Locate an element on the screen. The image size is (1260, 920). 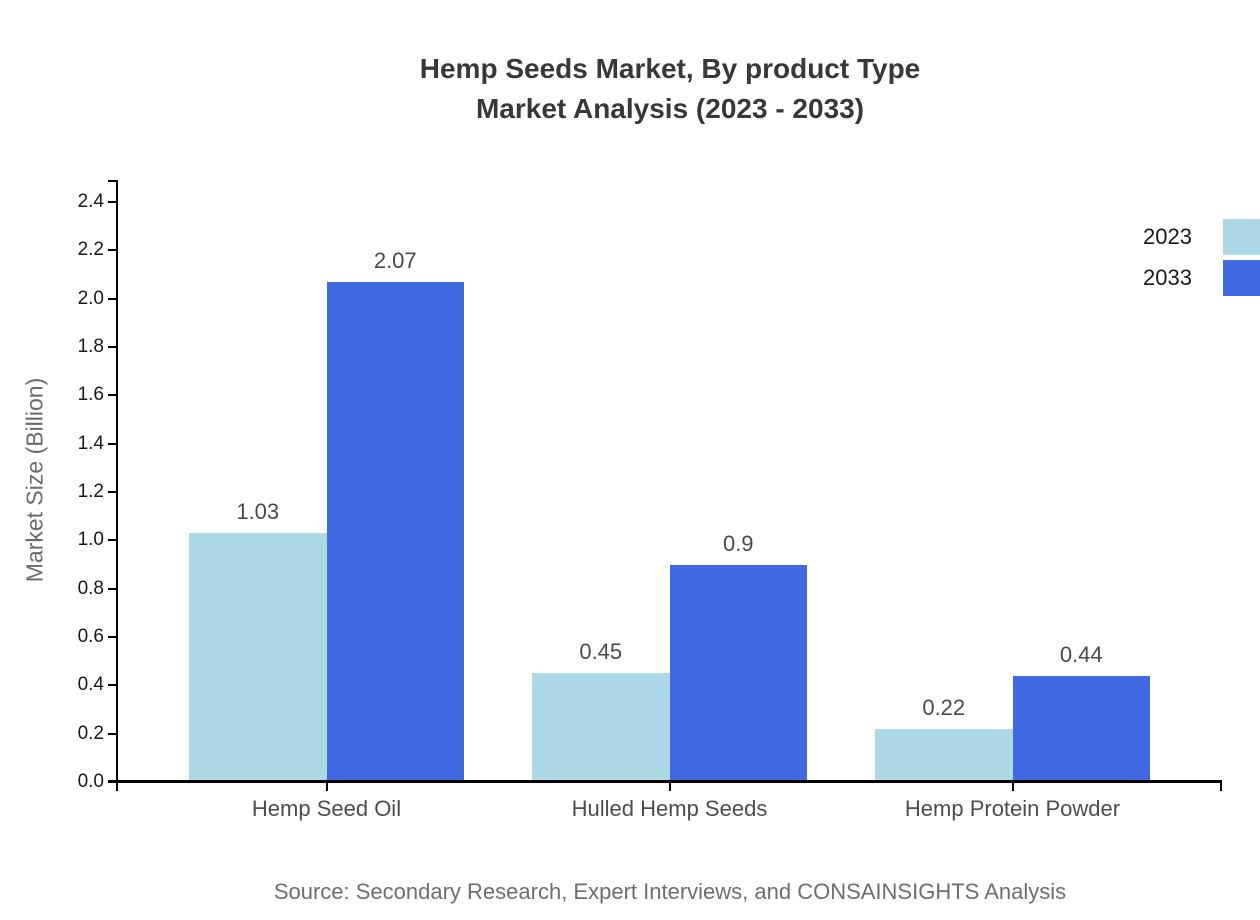
legend: 2023 2033 is located at coordinates (1201, 260).